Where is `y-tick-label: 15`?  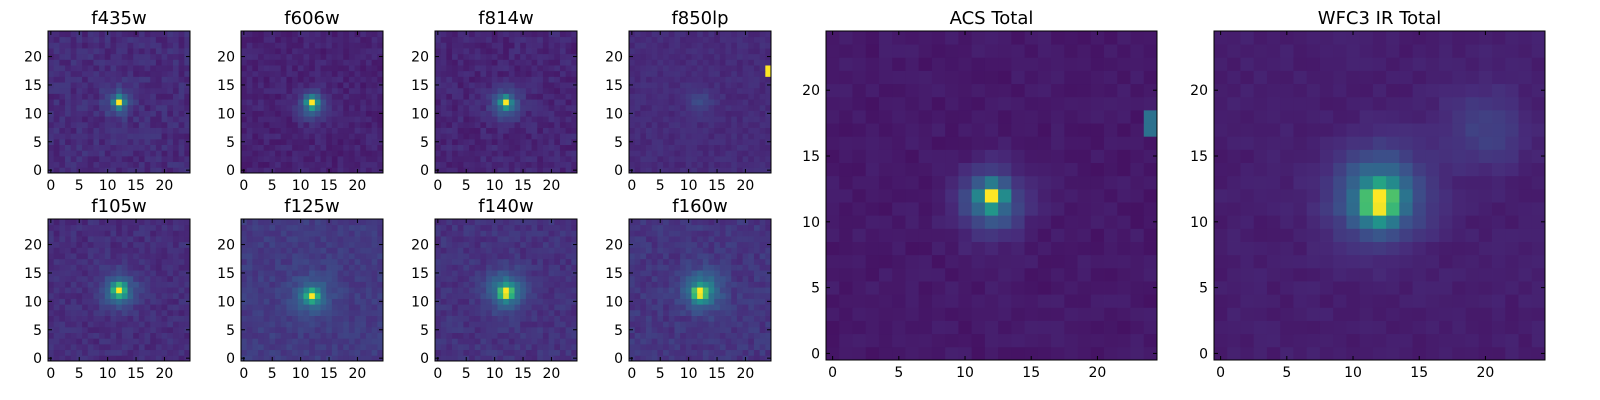
y-tick-label: 15 is located at coordinates (420, 86).